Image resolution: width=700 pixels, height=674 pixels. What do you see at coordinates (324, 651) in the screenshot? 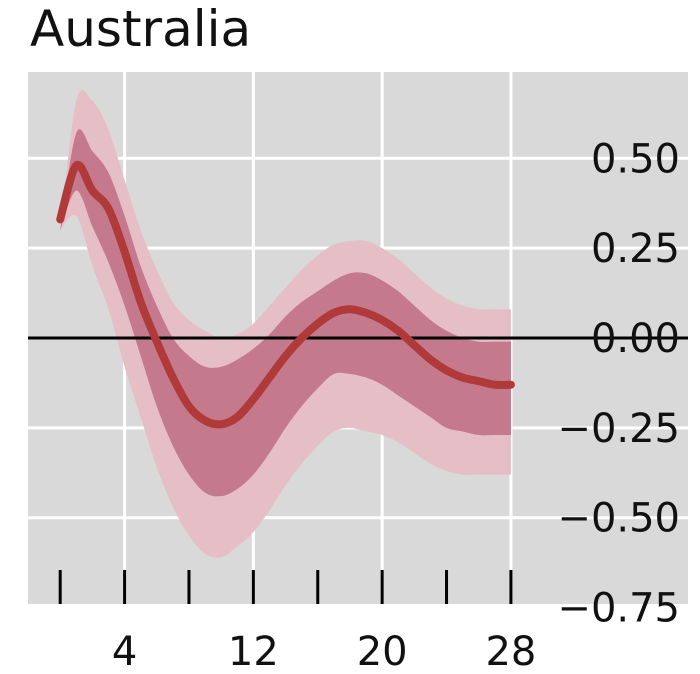
I see `x-tick-label-layer: 4 12 20 28` at bounding box center [324, 651].